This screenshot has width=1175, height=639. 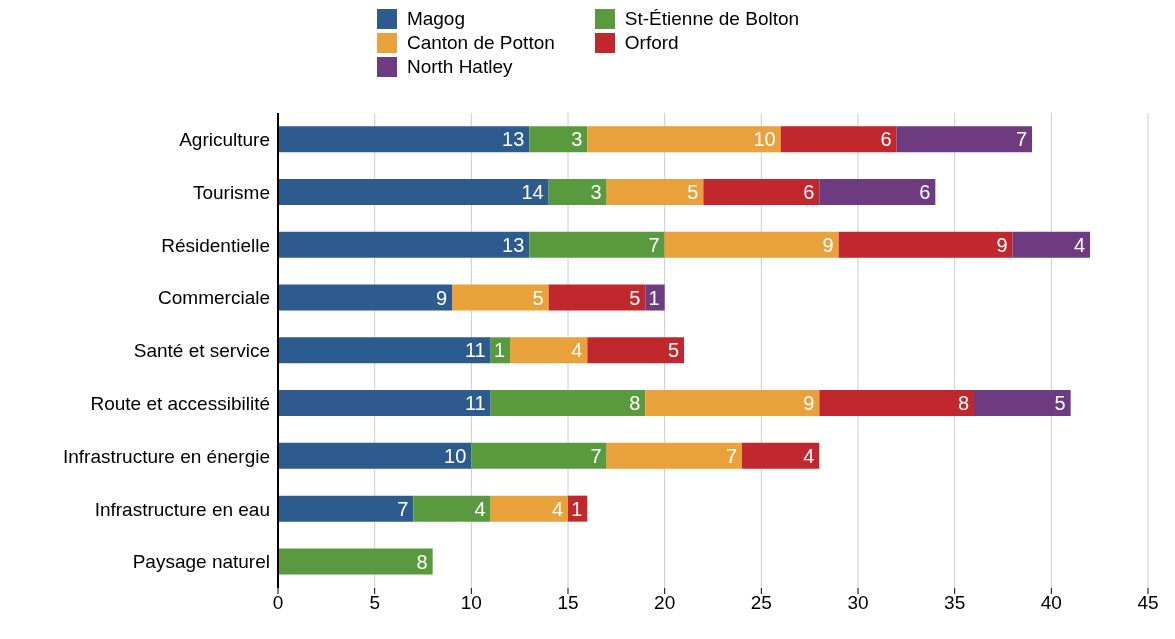 What do you see at coordinates (568, 603) in the screenshot?
I see `x-tick-label: 15` at bounding box center [568, 603].